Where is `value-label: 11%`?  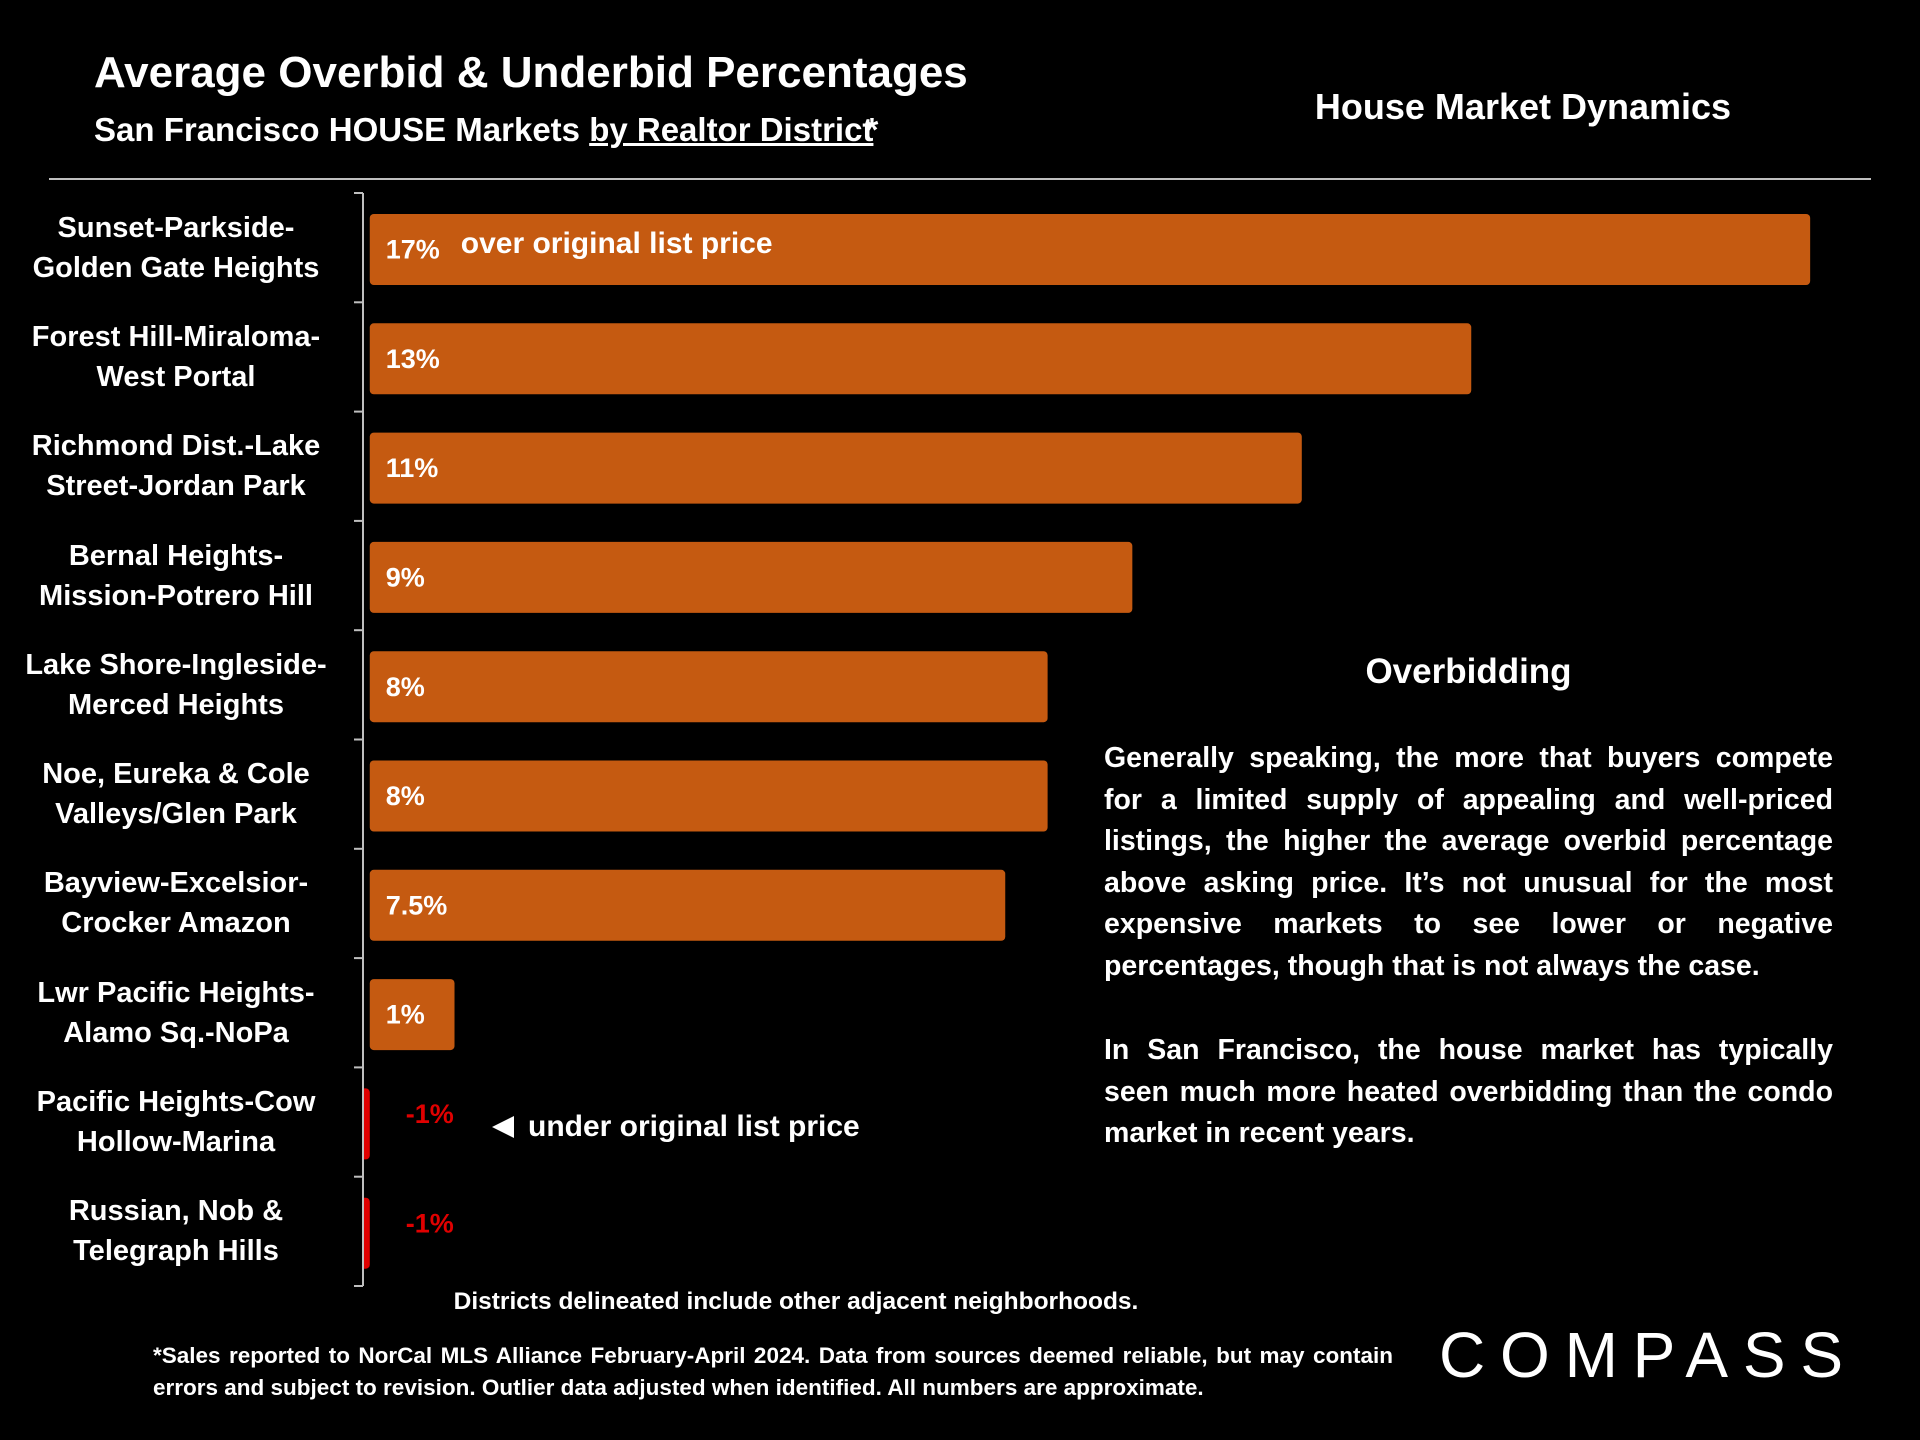 value-label: 11% is located at coordinates (412, 468).